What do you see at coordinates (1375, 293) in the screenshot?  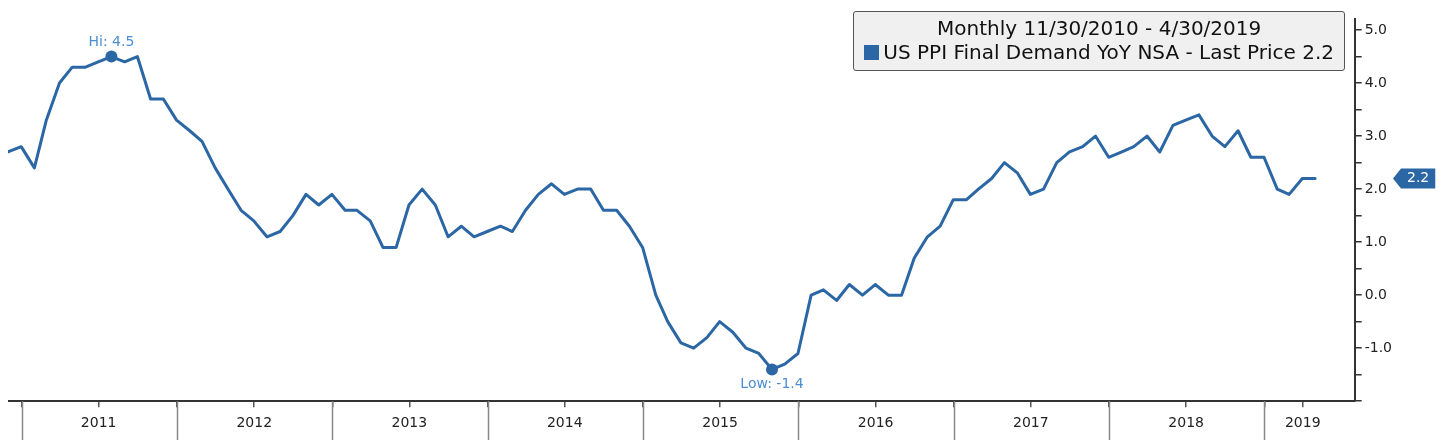 I see `y-tick-label: 0.0` at bounding box center [1375, 293].